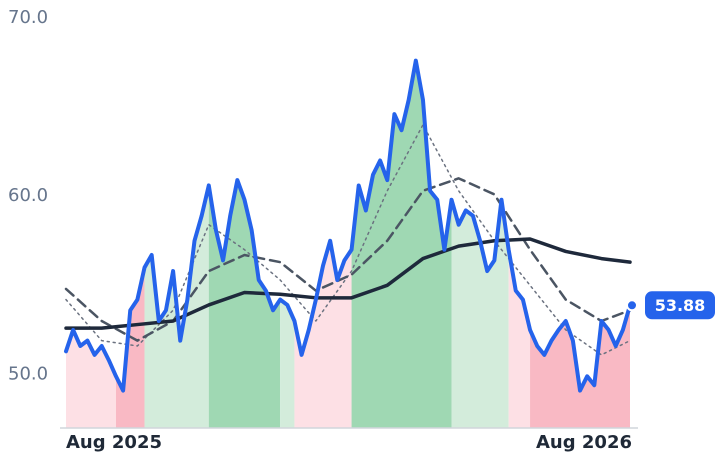 The image size is (718, 464). I want to click on x-tick-label: Aug 2026, so click(584, 442).